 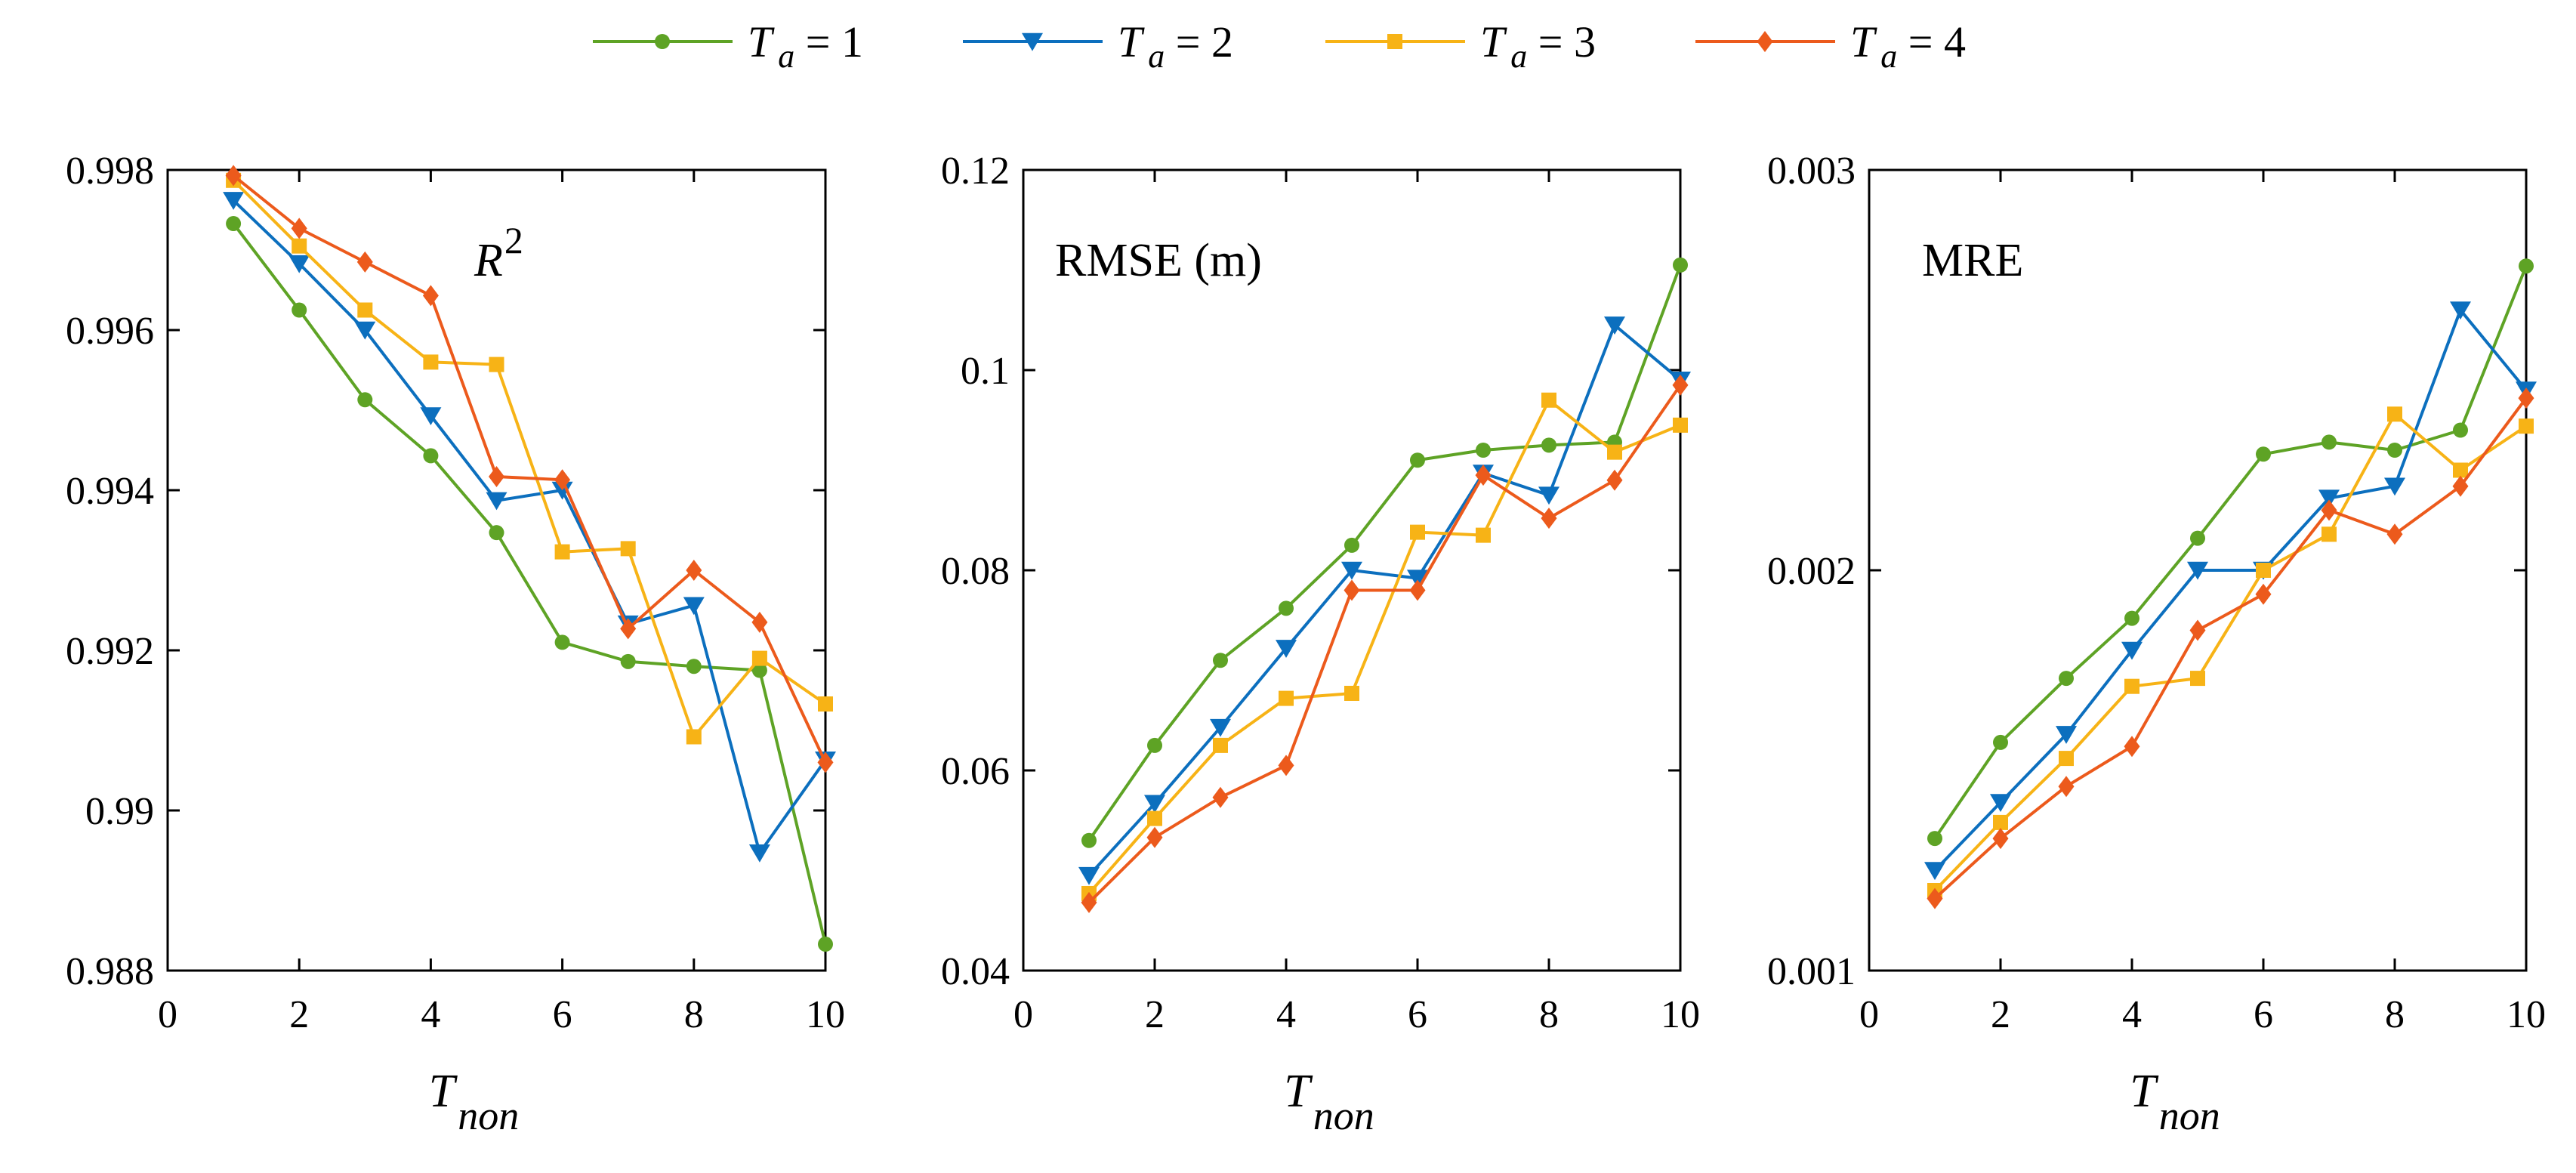 I want to click on x-axis-title: Tnon, so click(x=1329, y=1102).